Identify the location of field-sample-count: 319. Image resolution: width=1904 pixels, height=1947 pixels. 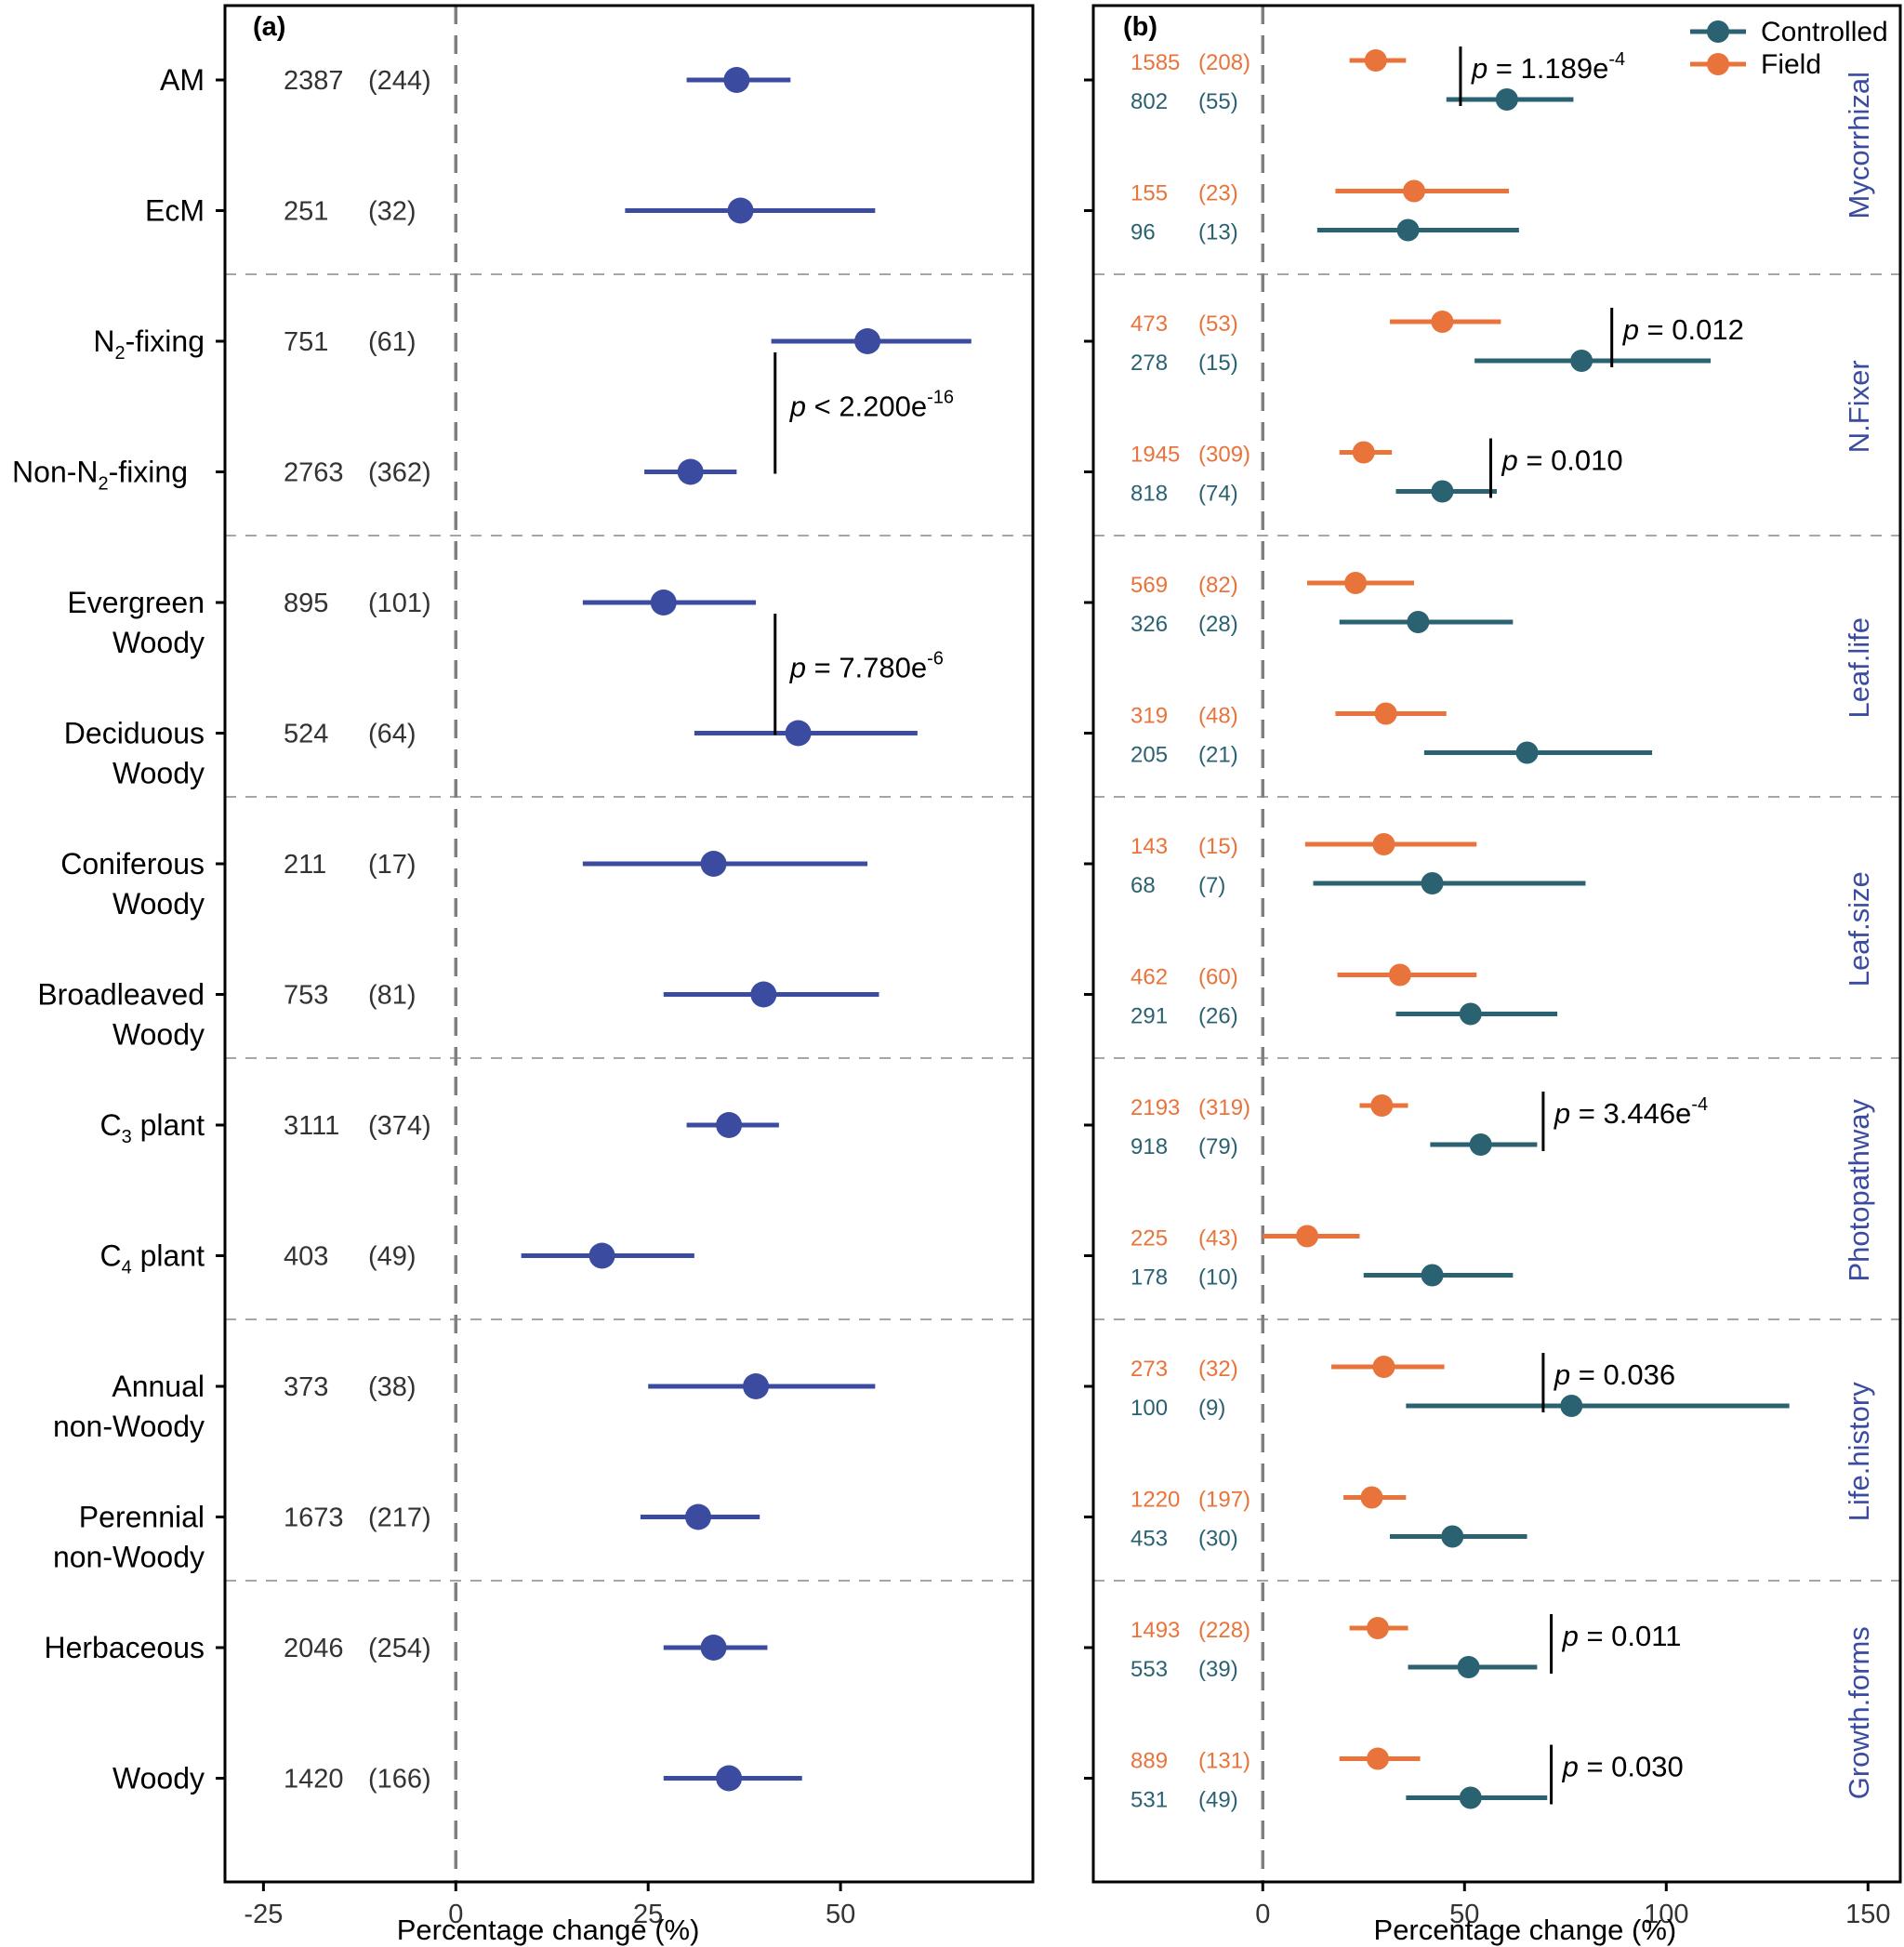
(1149, 716).